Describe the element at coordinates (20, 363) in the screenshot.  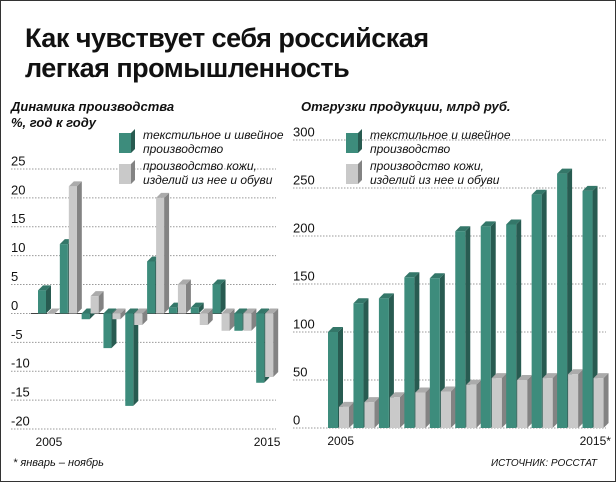
I see `y-tick-label: -10` at that location.